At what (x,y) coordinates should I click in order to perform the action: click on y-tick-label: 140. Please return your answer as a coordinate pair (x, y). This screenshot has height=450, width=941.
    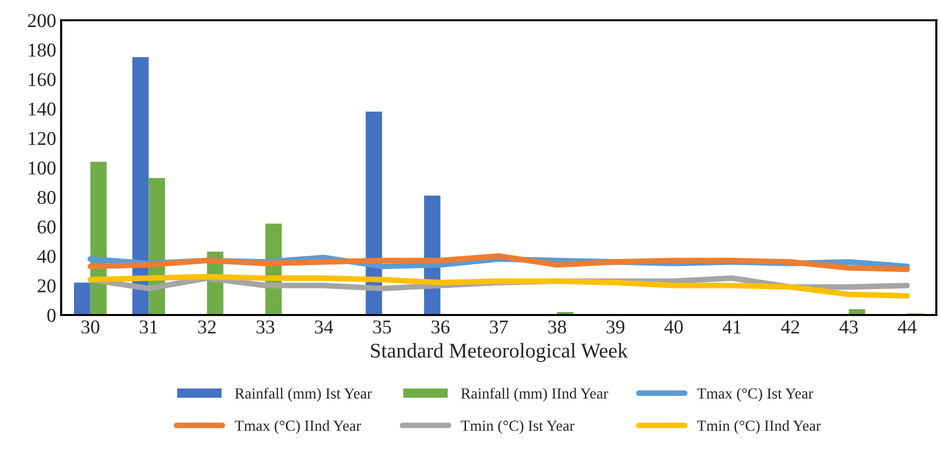
    Looking at the image, I should click on (42, 109).